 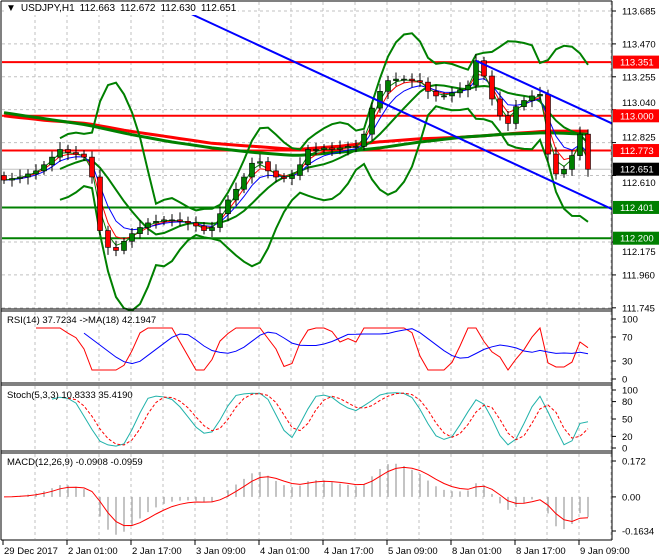 What do you see at coordinates (639, 138) in the screenshot?
I see `price-tick-label: 112.825` at bounding box center [639, 138].